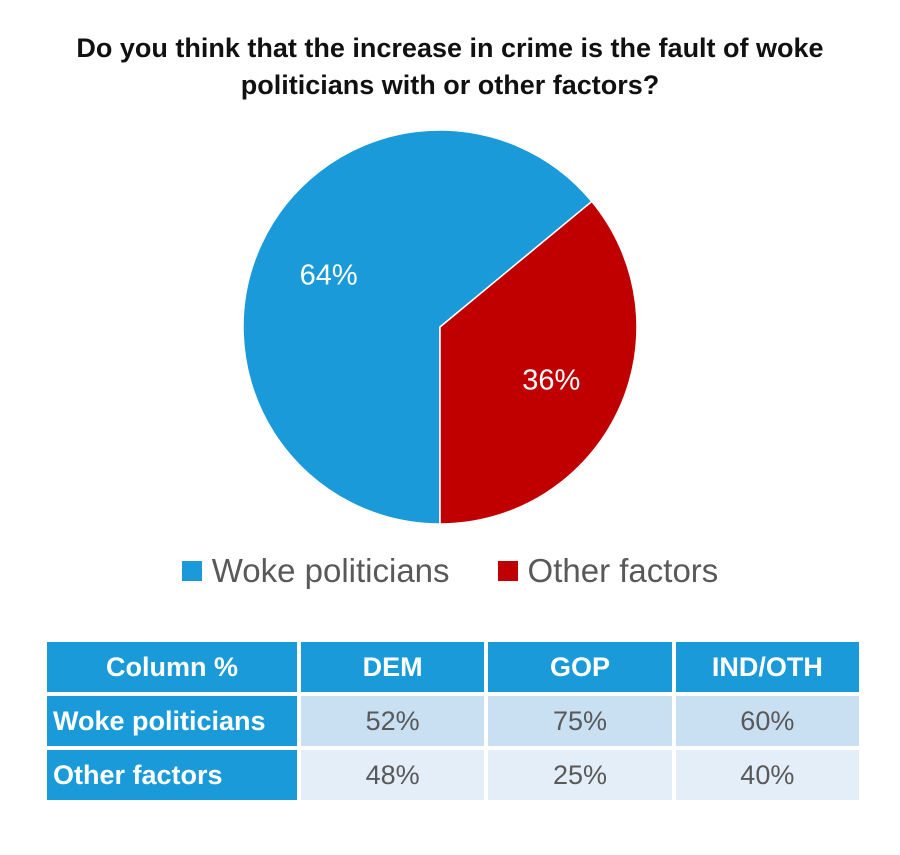 Image resolution: width=900 pixels, height=855 pixels. I want to click on column-header-label: Column %, so click(172, 667).